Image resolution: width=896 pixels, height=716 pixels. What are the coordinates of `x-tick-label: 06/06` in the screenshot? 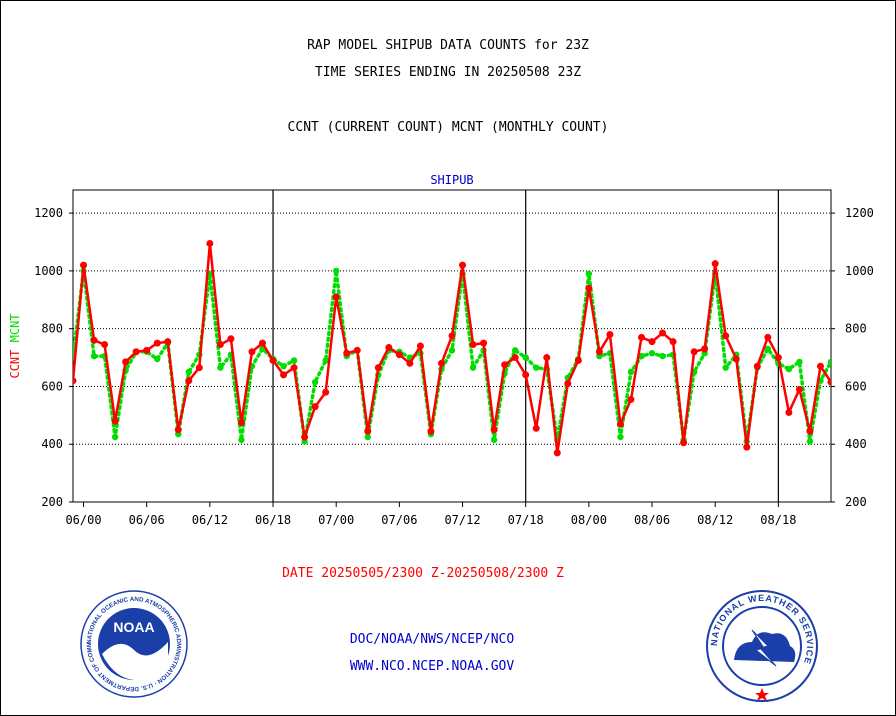 It's located at (147, 520).